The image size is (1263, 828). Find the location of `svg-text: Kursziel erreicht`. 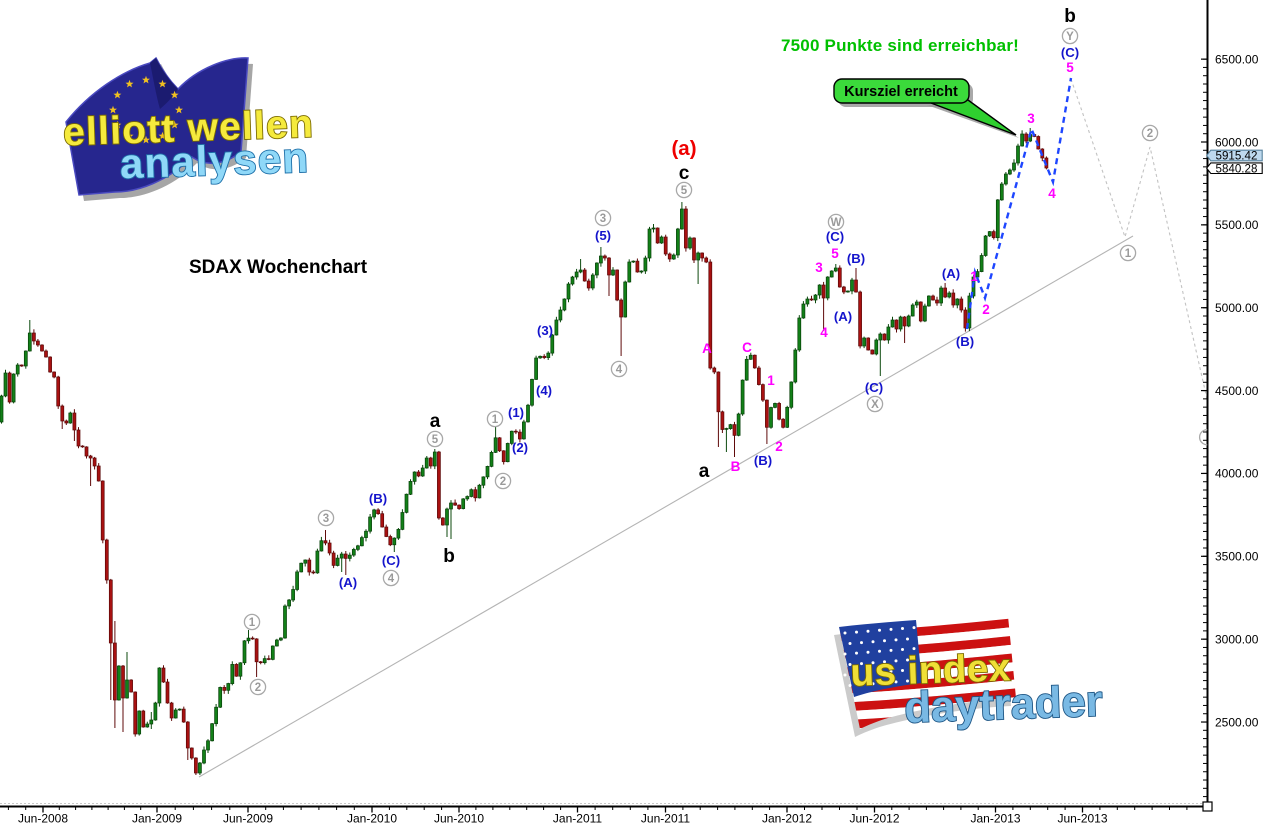

svg-text: Kursziel erreicht is located at coordinates (901, 92).